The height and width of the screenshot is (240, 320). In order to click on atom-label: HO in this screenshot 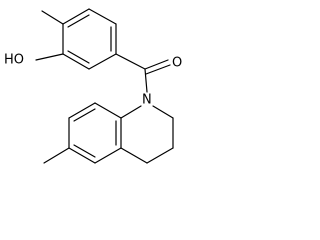, I will do `click(14, 60)`.